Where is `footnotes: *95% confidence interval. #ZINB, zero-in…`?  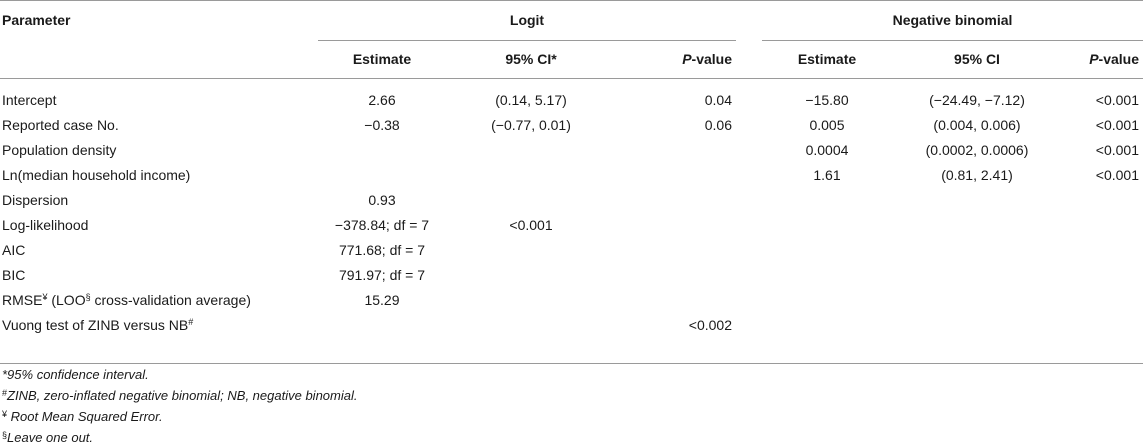
footnotes: *95% confidence interval. #ZINB, zero-in… is located at coordinates (179, 406).